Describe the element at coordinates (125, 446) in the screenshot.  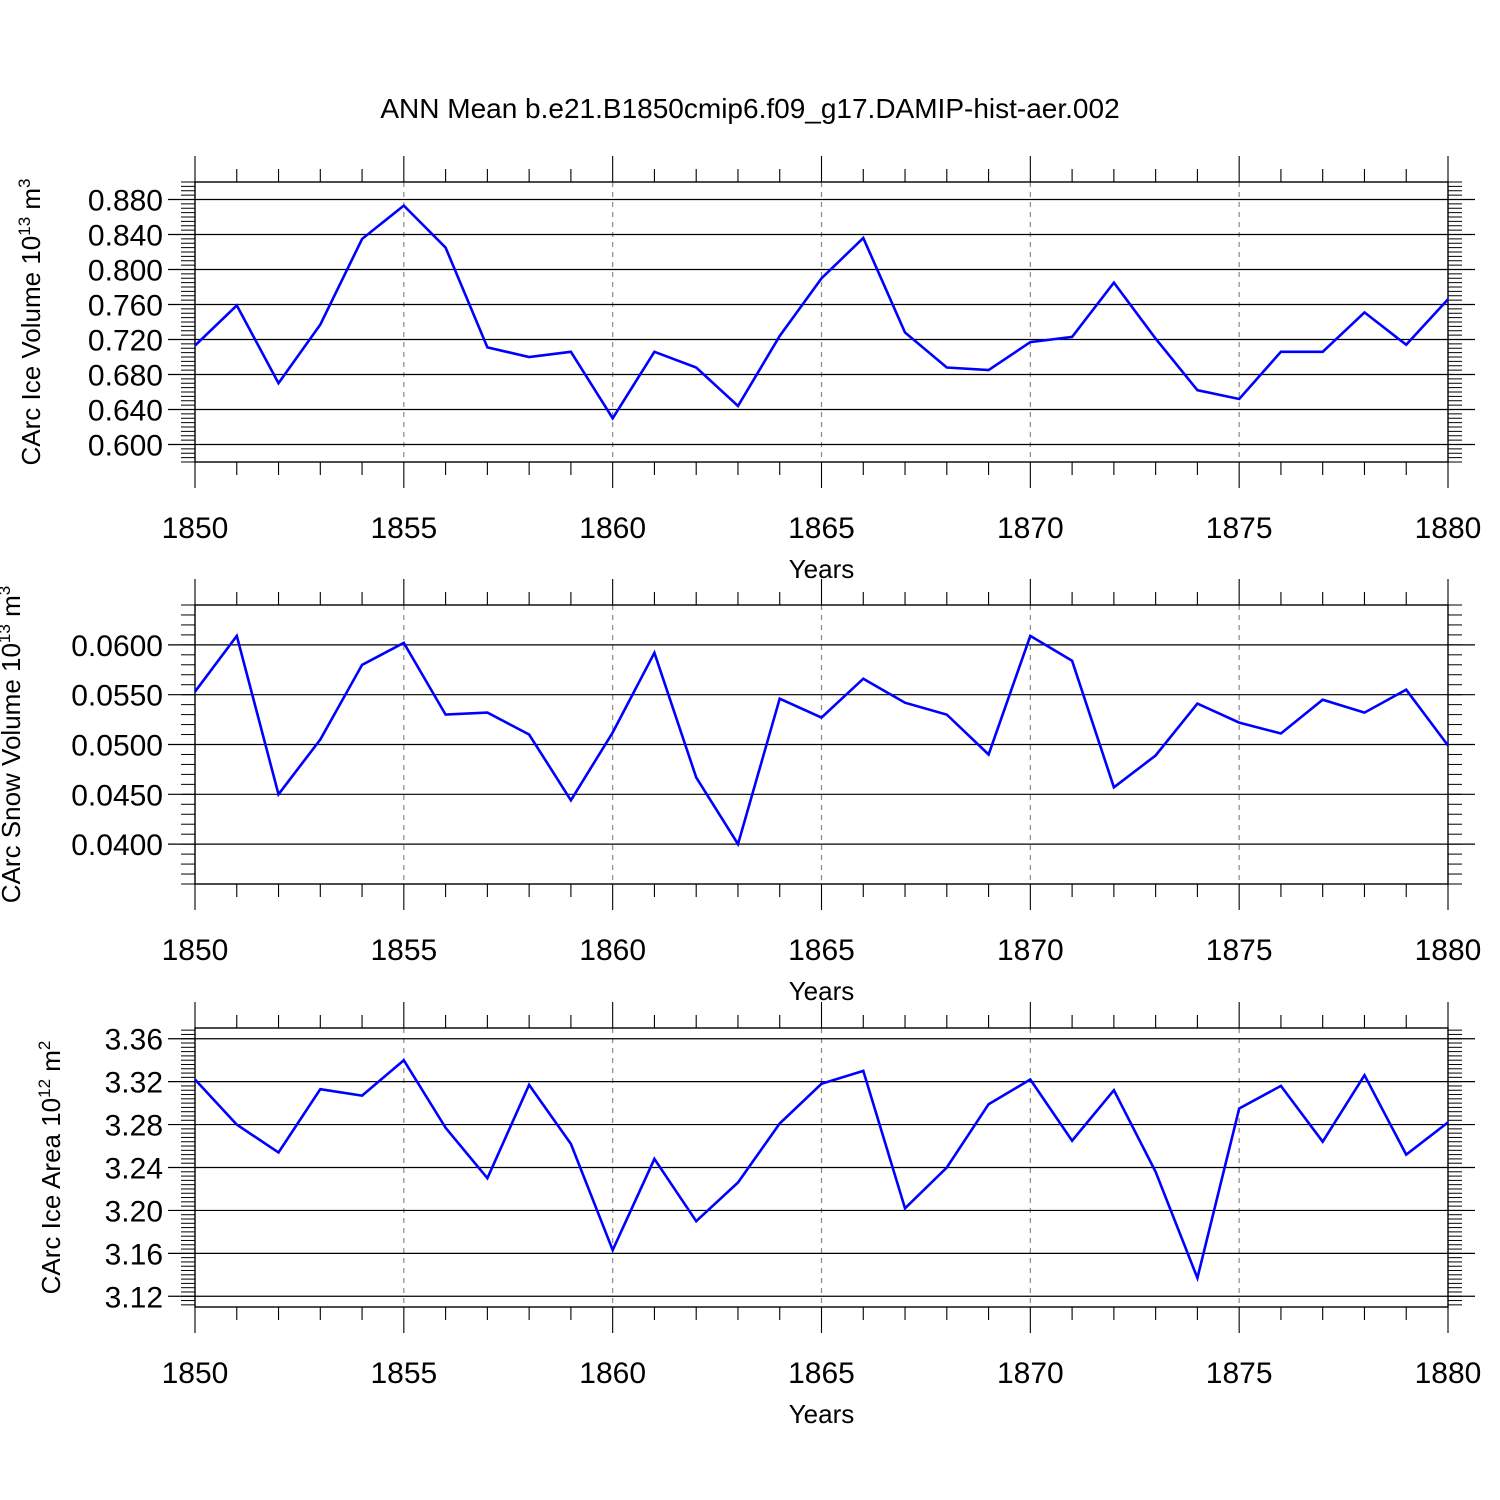
I see `y-tick-label: 0.600` at that location.